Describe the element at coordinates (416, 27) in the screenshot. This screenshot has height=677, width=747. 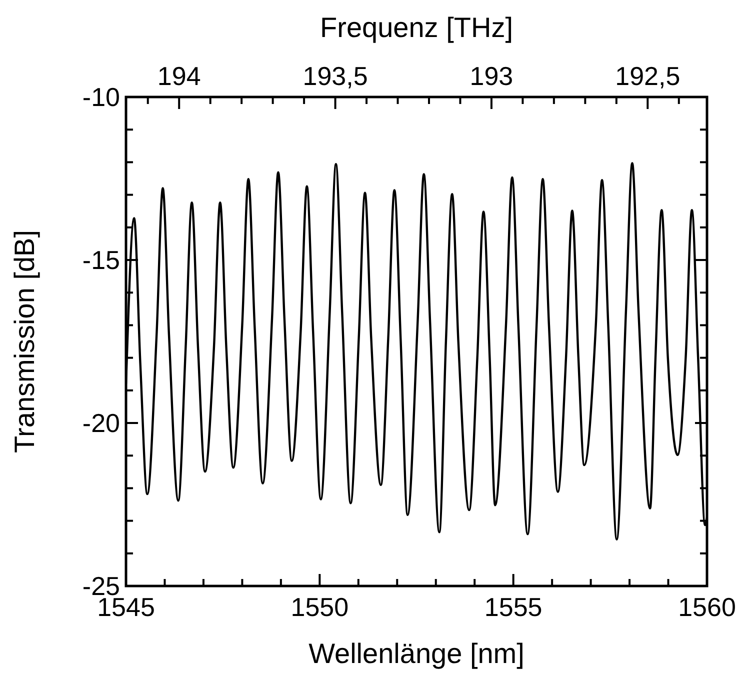
I see `x2-axis-title: Frequenz [THz]` at that location.